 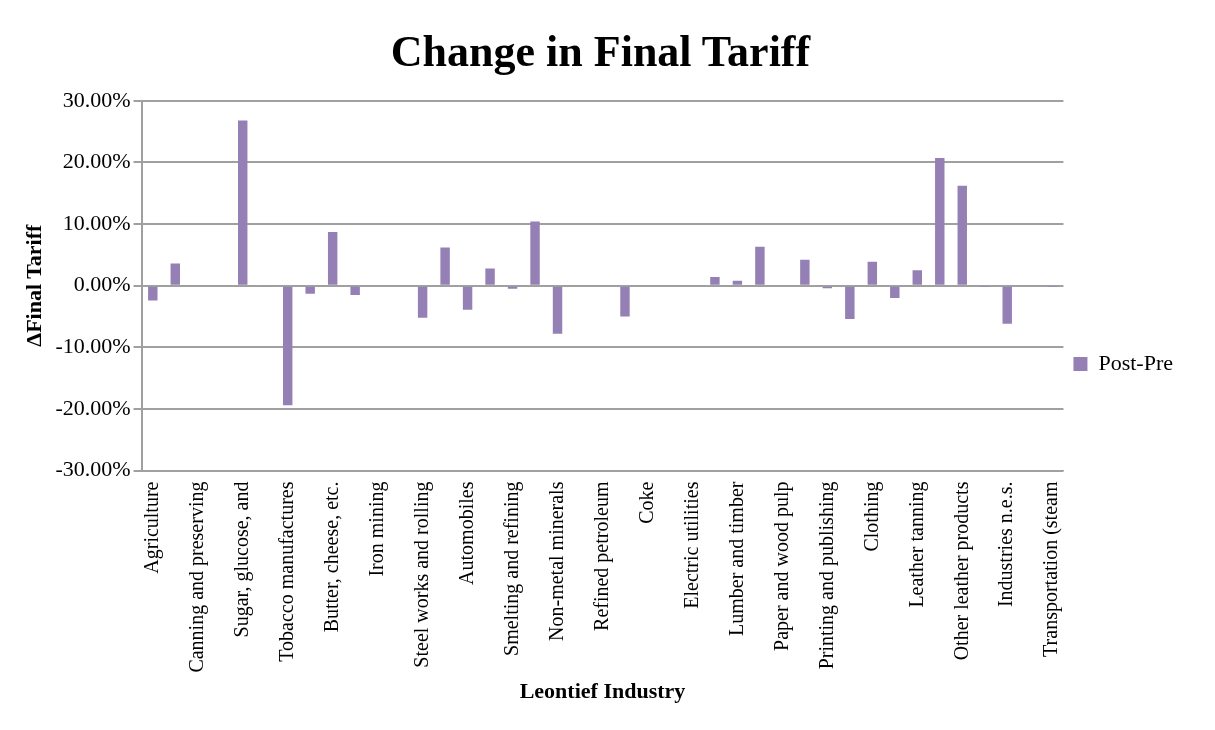 I want to click on x-axis-title: Leontief Industry, so click(x=602, y=691).